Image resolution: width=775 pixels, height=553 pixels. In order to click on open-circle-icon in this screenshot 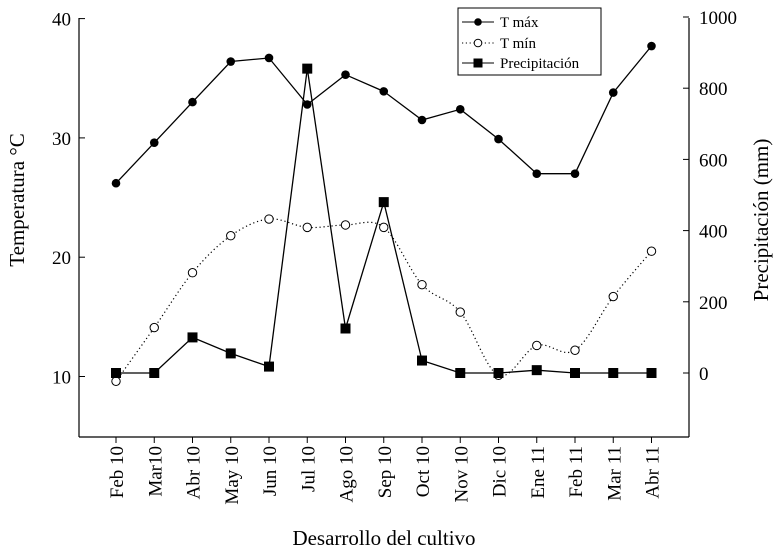, I will do `click(478, 43)`.